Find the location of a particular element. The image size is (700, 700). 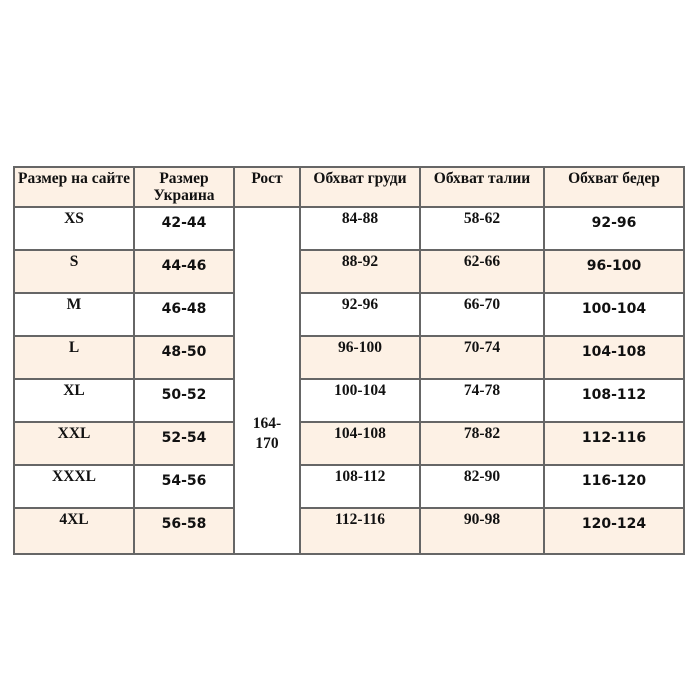

cell-waist: 58-62 is located at coordinates (482, 228).